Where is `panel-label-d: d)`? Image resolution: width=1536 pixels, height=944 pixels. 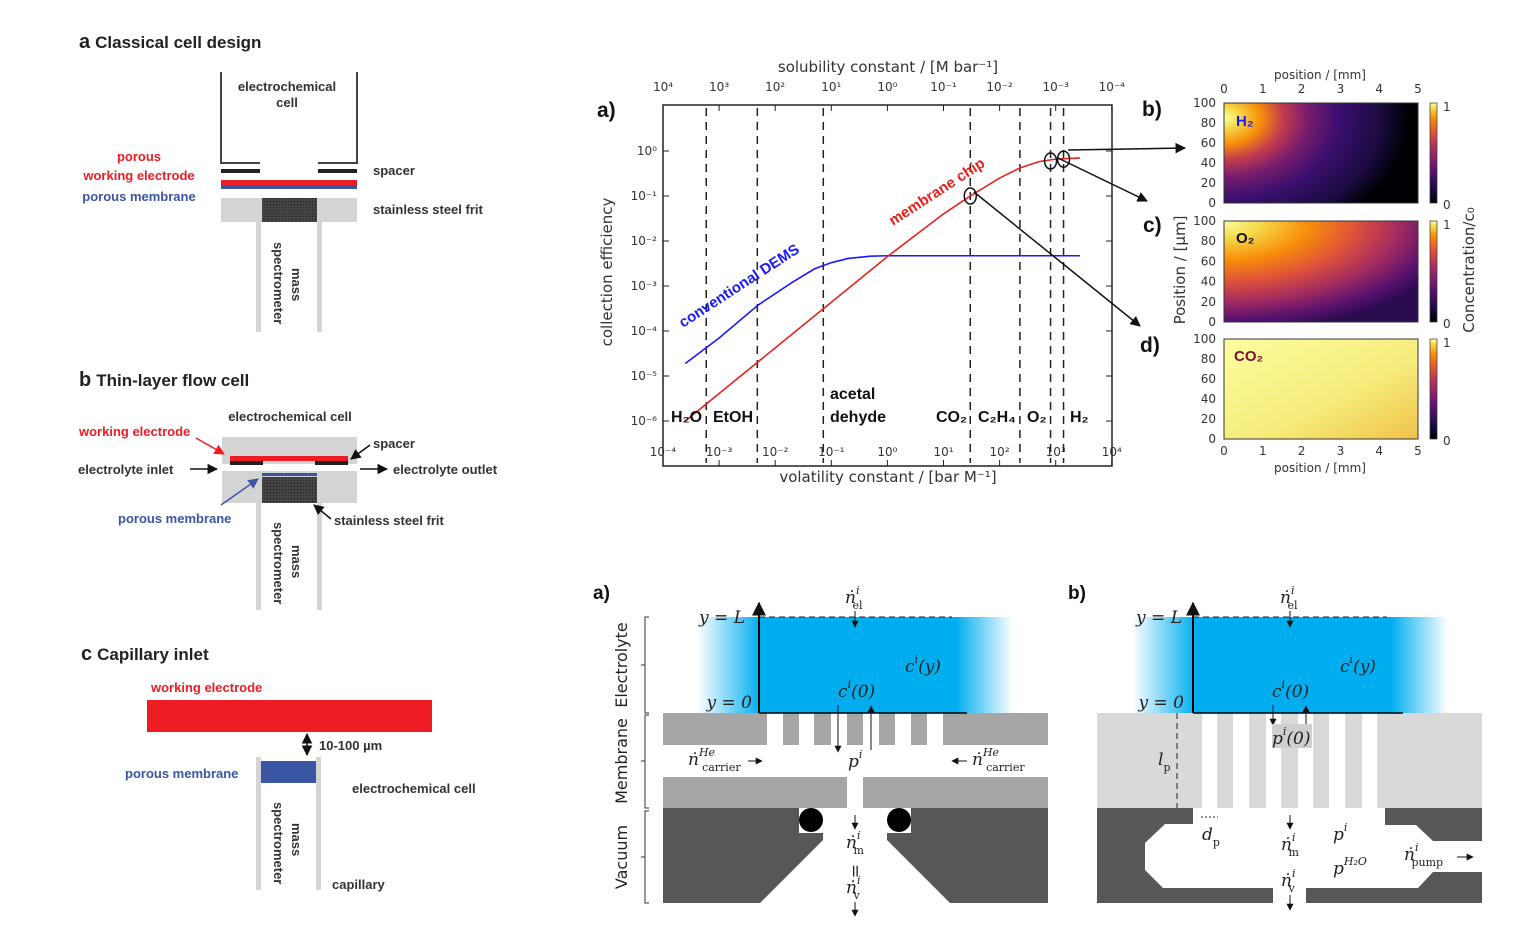 panel-label-d: d) is located at coordinates (1150, 345).